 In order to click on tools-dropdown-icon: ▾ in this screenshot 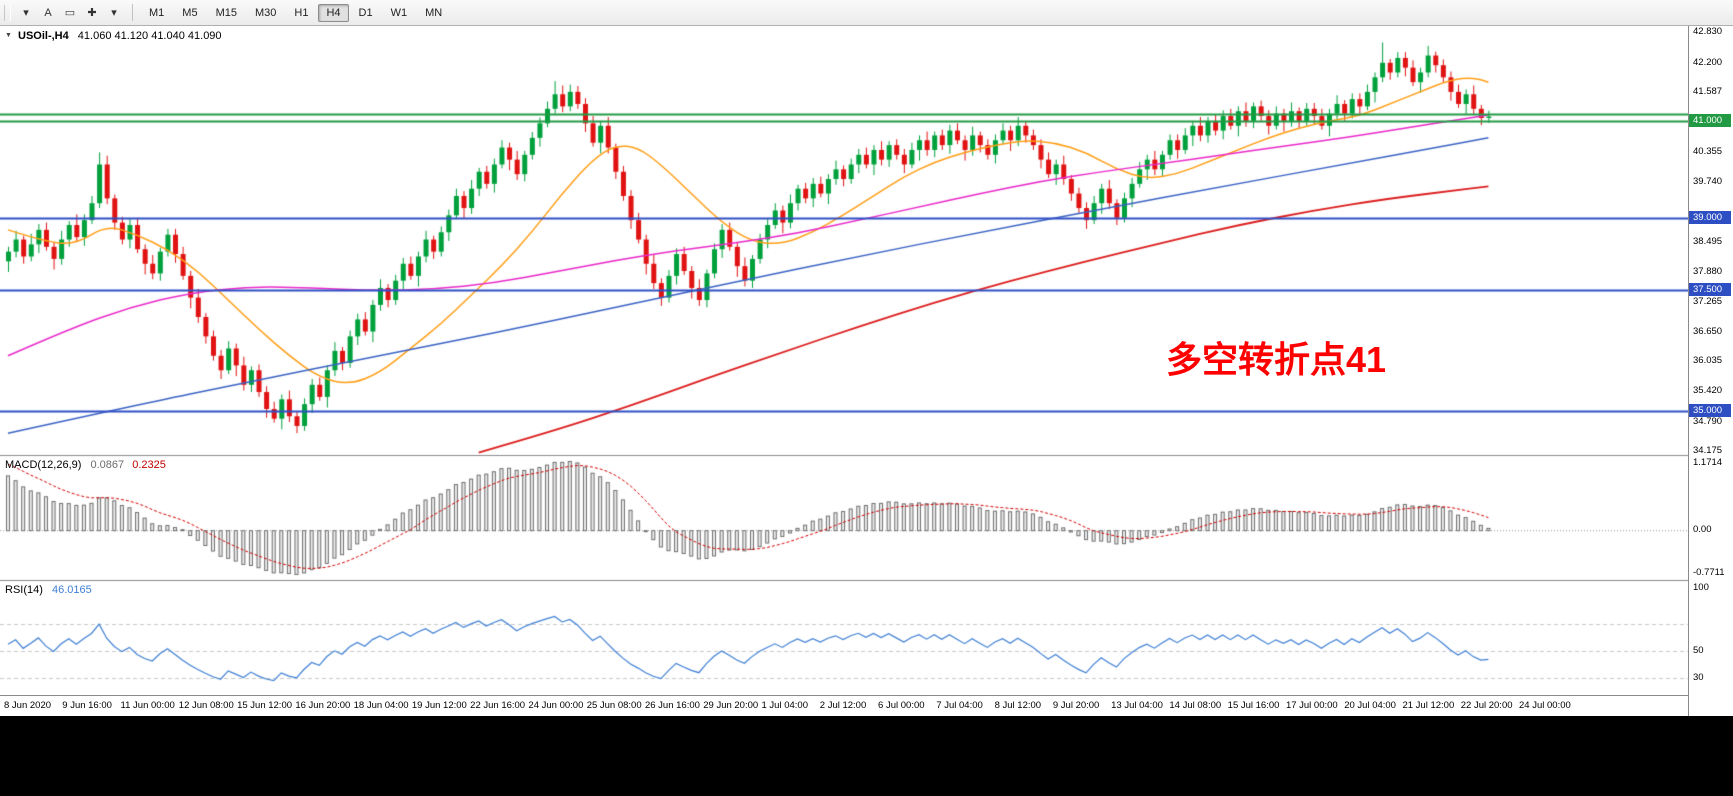, I will do `click(114, 13)`.